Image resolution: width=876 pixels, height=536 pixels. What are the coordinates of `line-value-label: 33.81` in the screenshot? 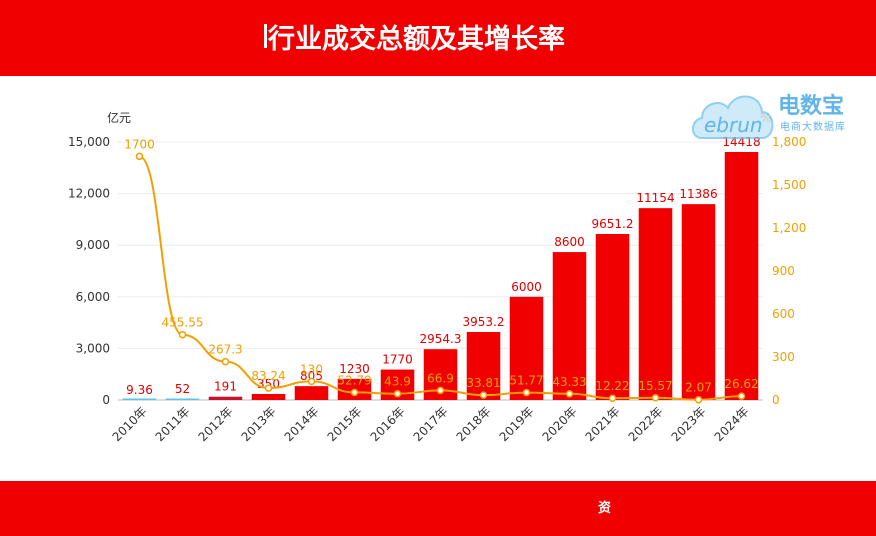 It's located at (483, 383).